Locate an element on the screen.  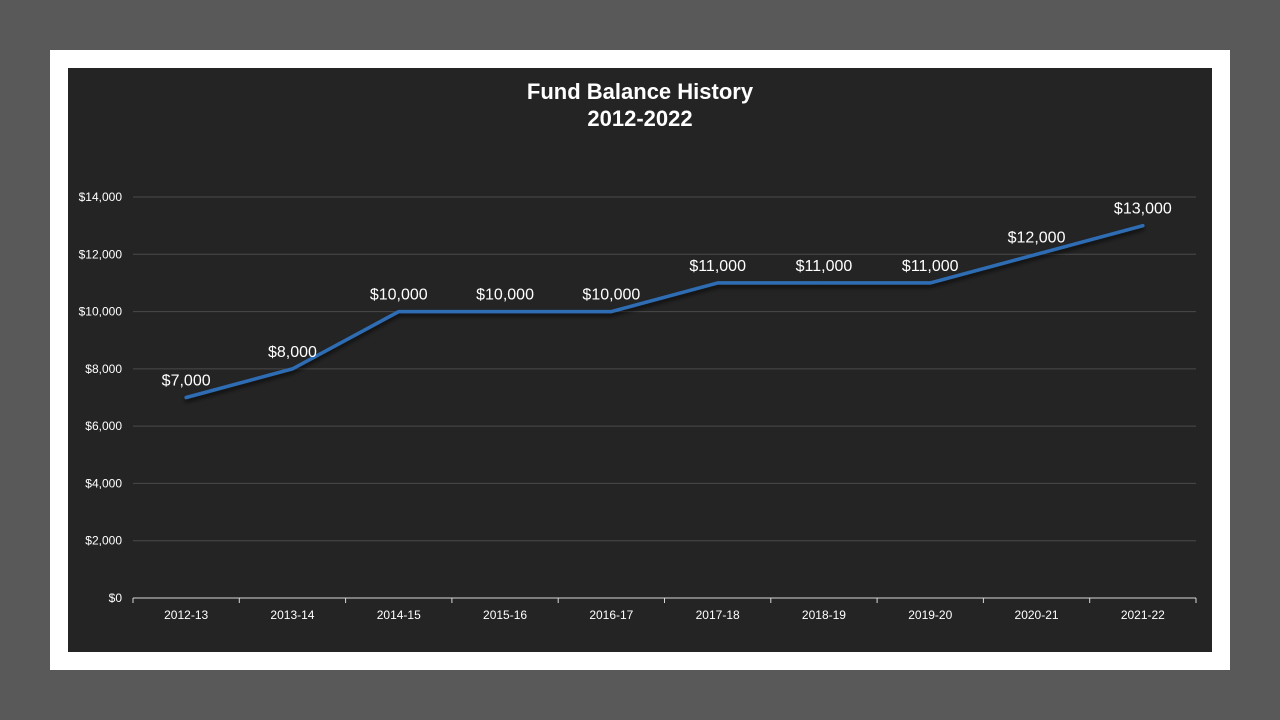
y-tick-label: $0 is located at coordinates (116, 598).